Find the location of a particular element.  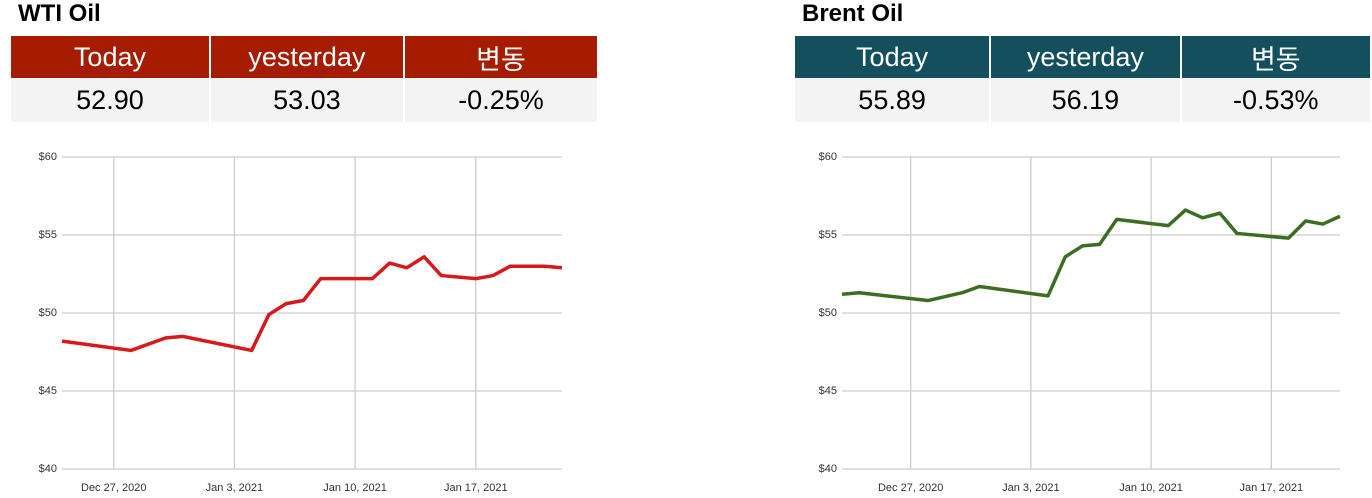

panel-title: Brent Oil is located at coordinates (853, 13).